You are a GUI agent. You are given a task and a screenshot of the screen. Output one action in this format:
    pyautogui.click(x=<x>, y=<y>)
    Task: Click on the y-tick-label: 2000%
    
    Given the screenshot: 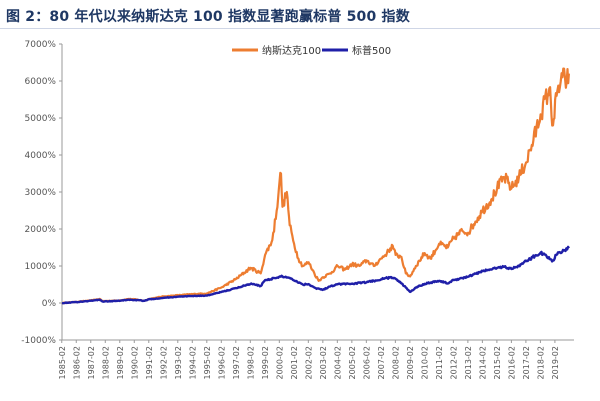 What is the action you would take?
    pyautogui.click(x=41, y=230)
    